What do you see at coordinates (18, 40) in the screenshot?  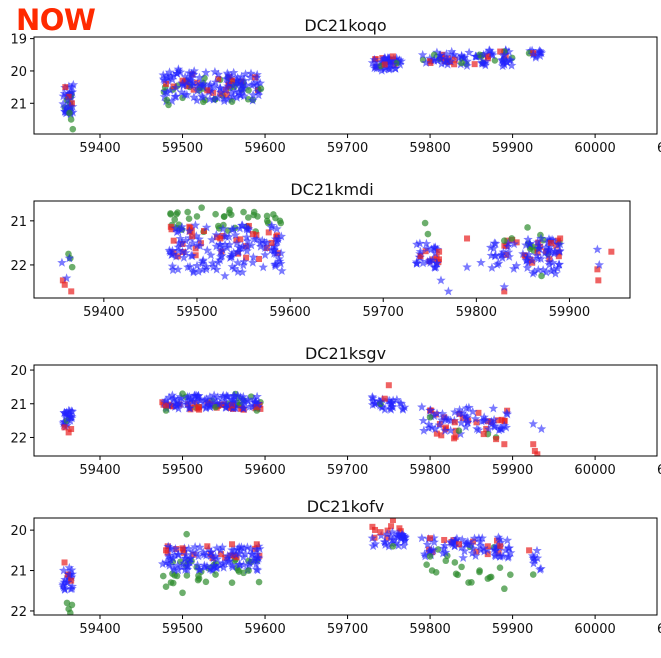 I see `y-tick-label: 19` at bounding box center [18, 40].